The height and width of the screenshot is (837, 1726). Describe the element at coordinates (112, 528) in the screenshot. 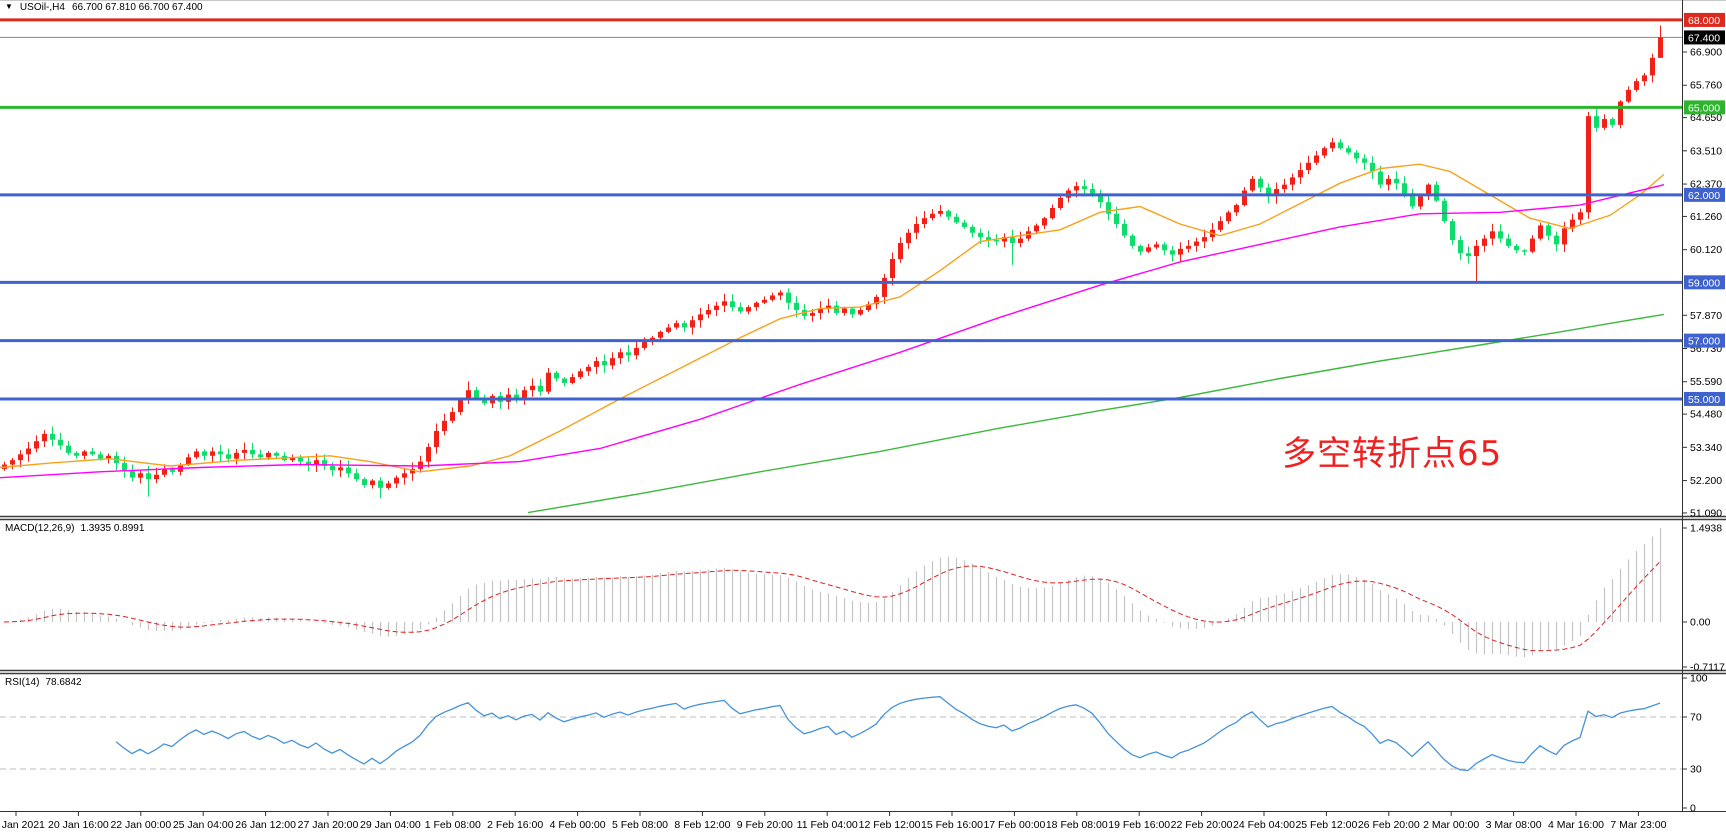

I see `macd-values: 1.3935 0.8991` at that location.